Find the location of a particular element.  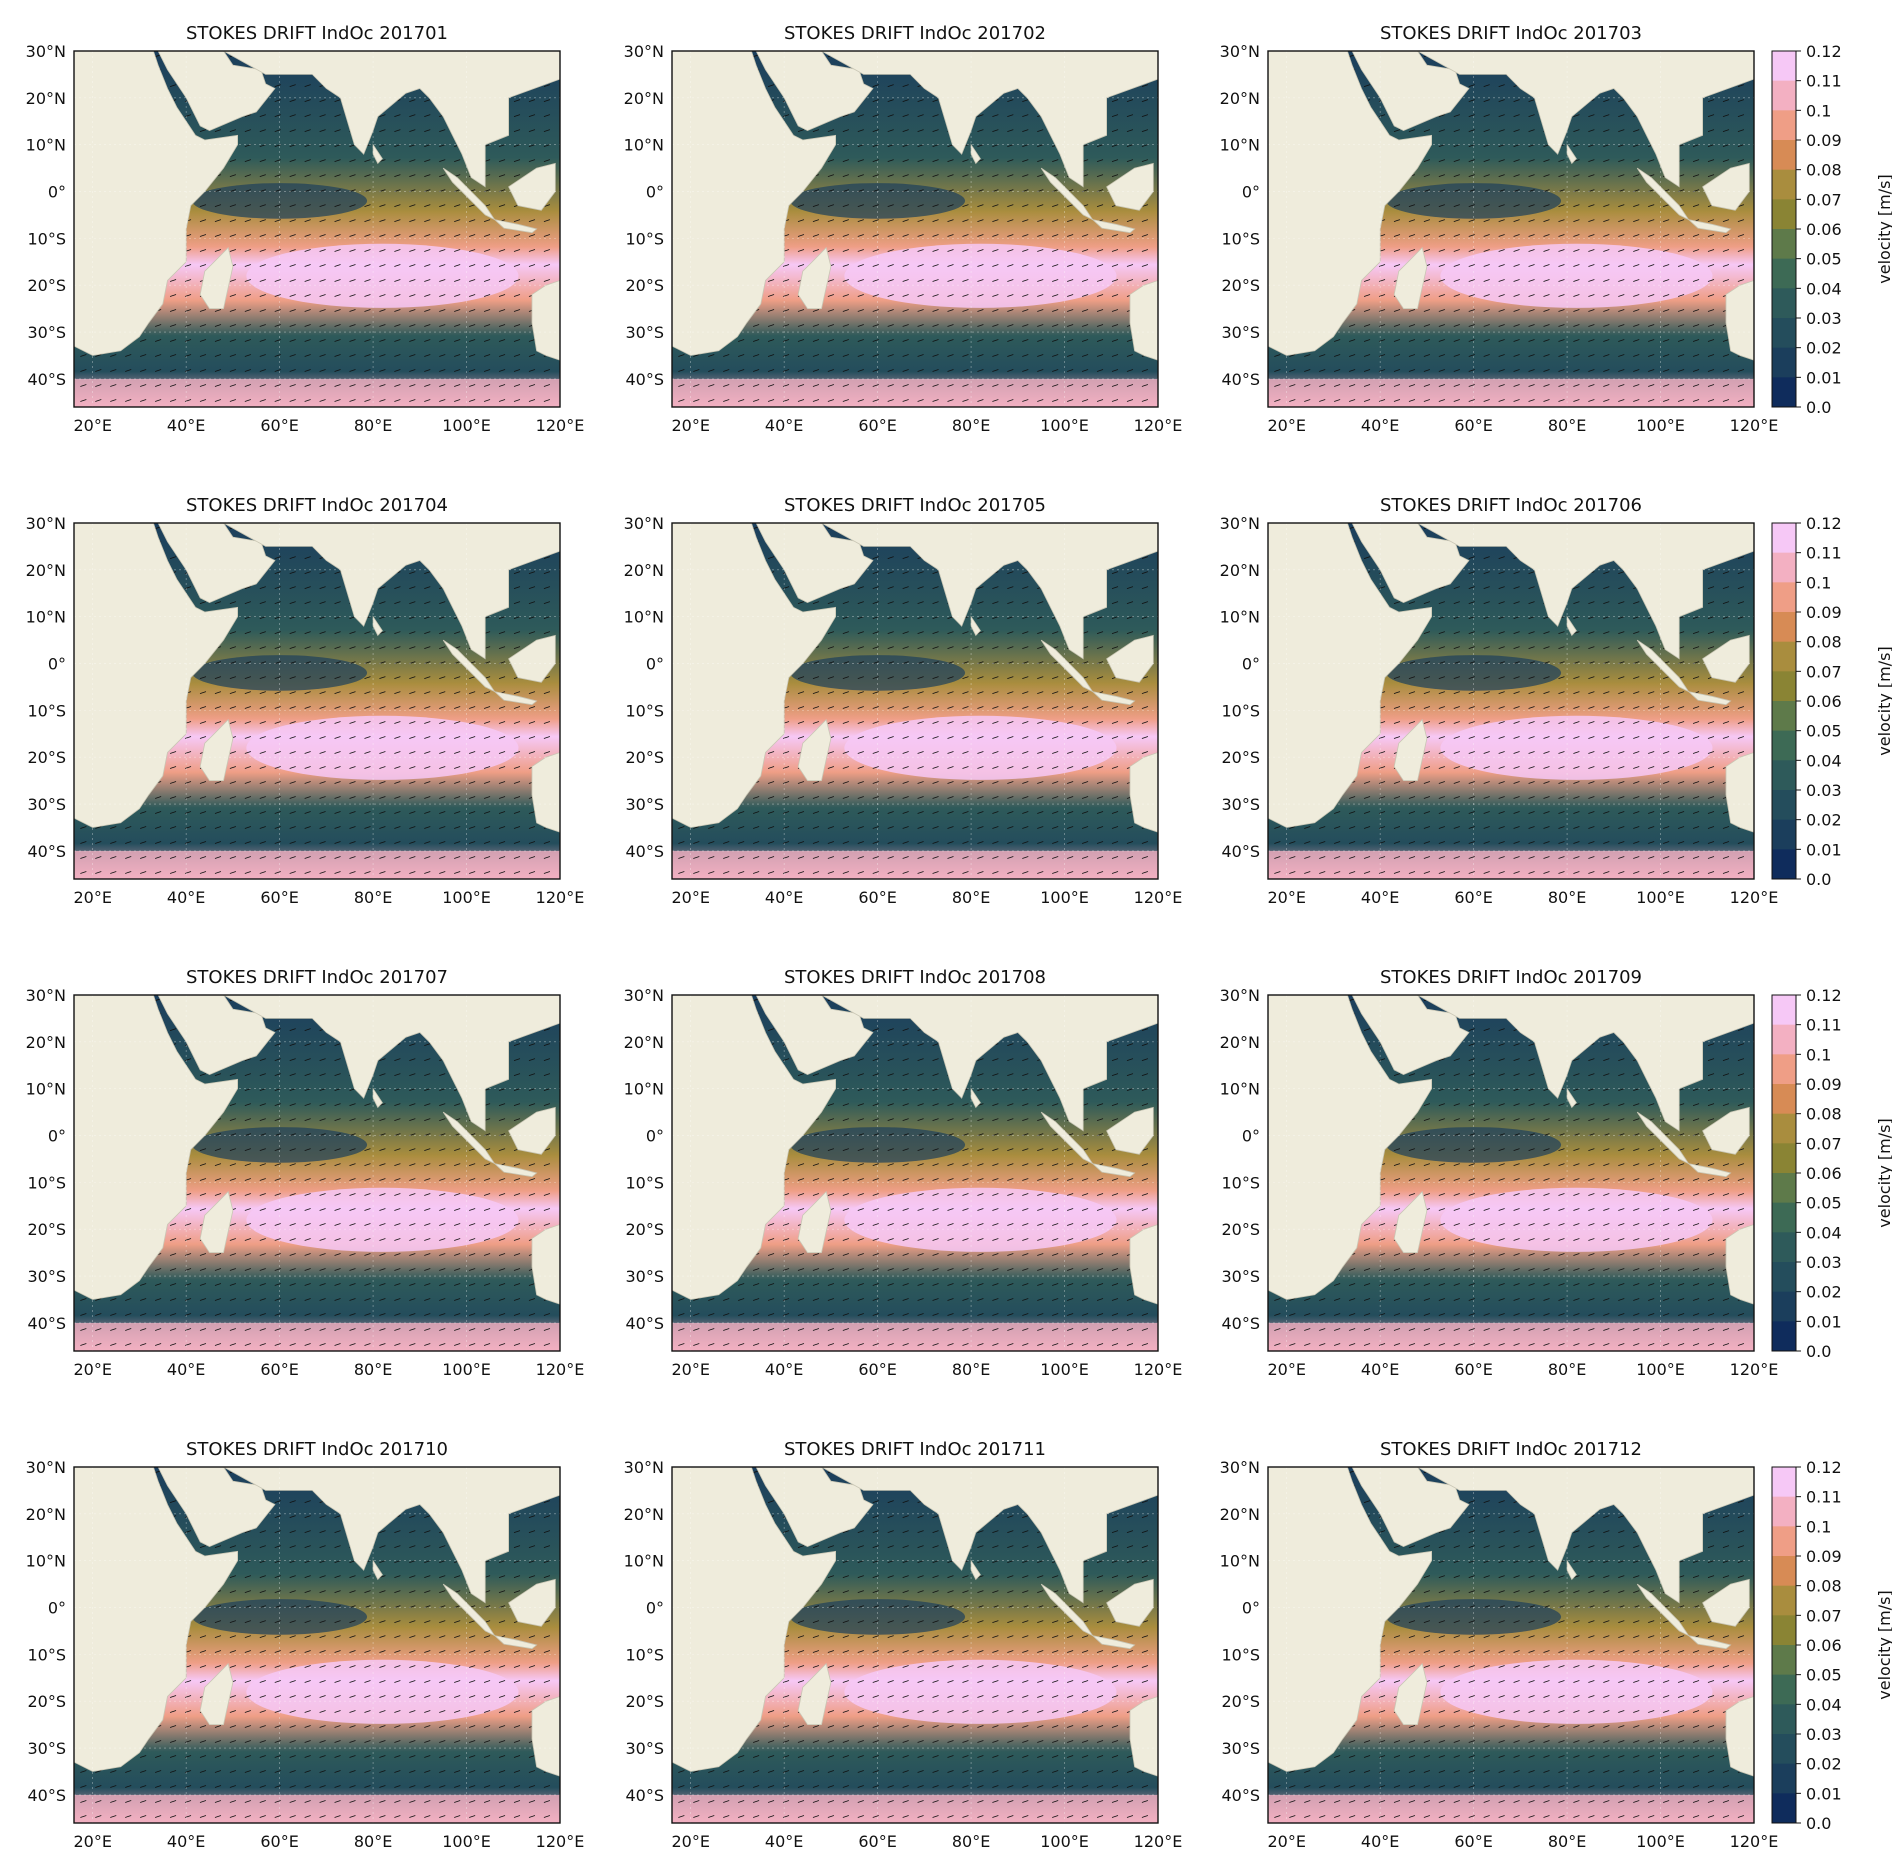

panel-title: STOKES DRIFT IndOc 201704 is located at coordinates (317, 505).